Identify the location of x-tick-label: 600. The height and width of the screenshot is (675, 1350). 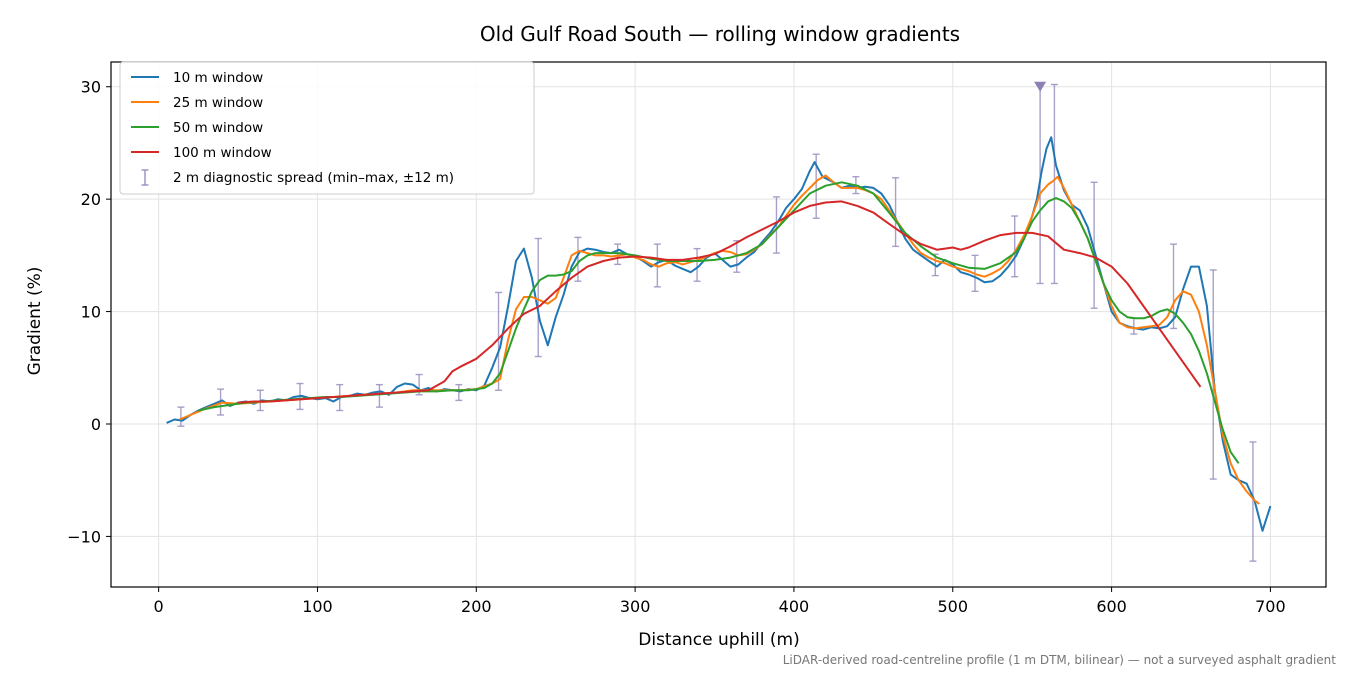
(1111, 606).